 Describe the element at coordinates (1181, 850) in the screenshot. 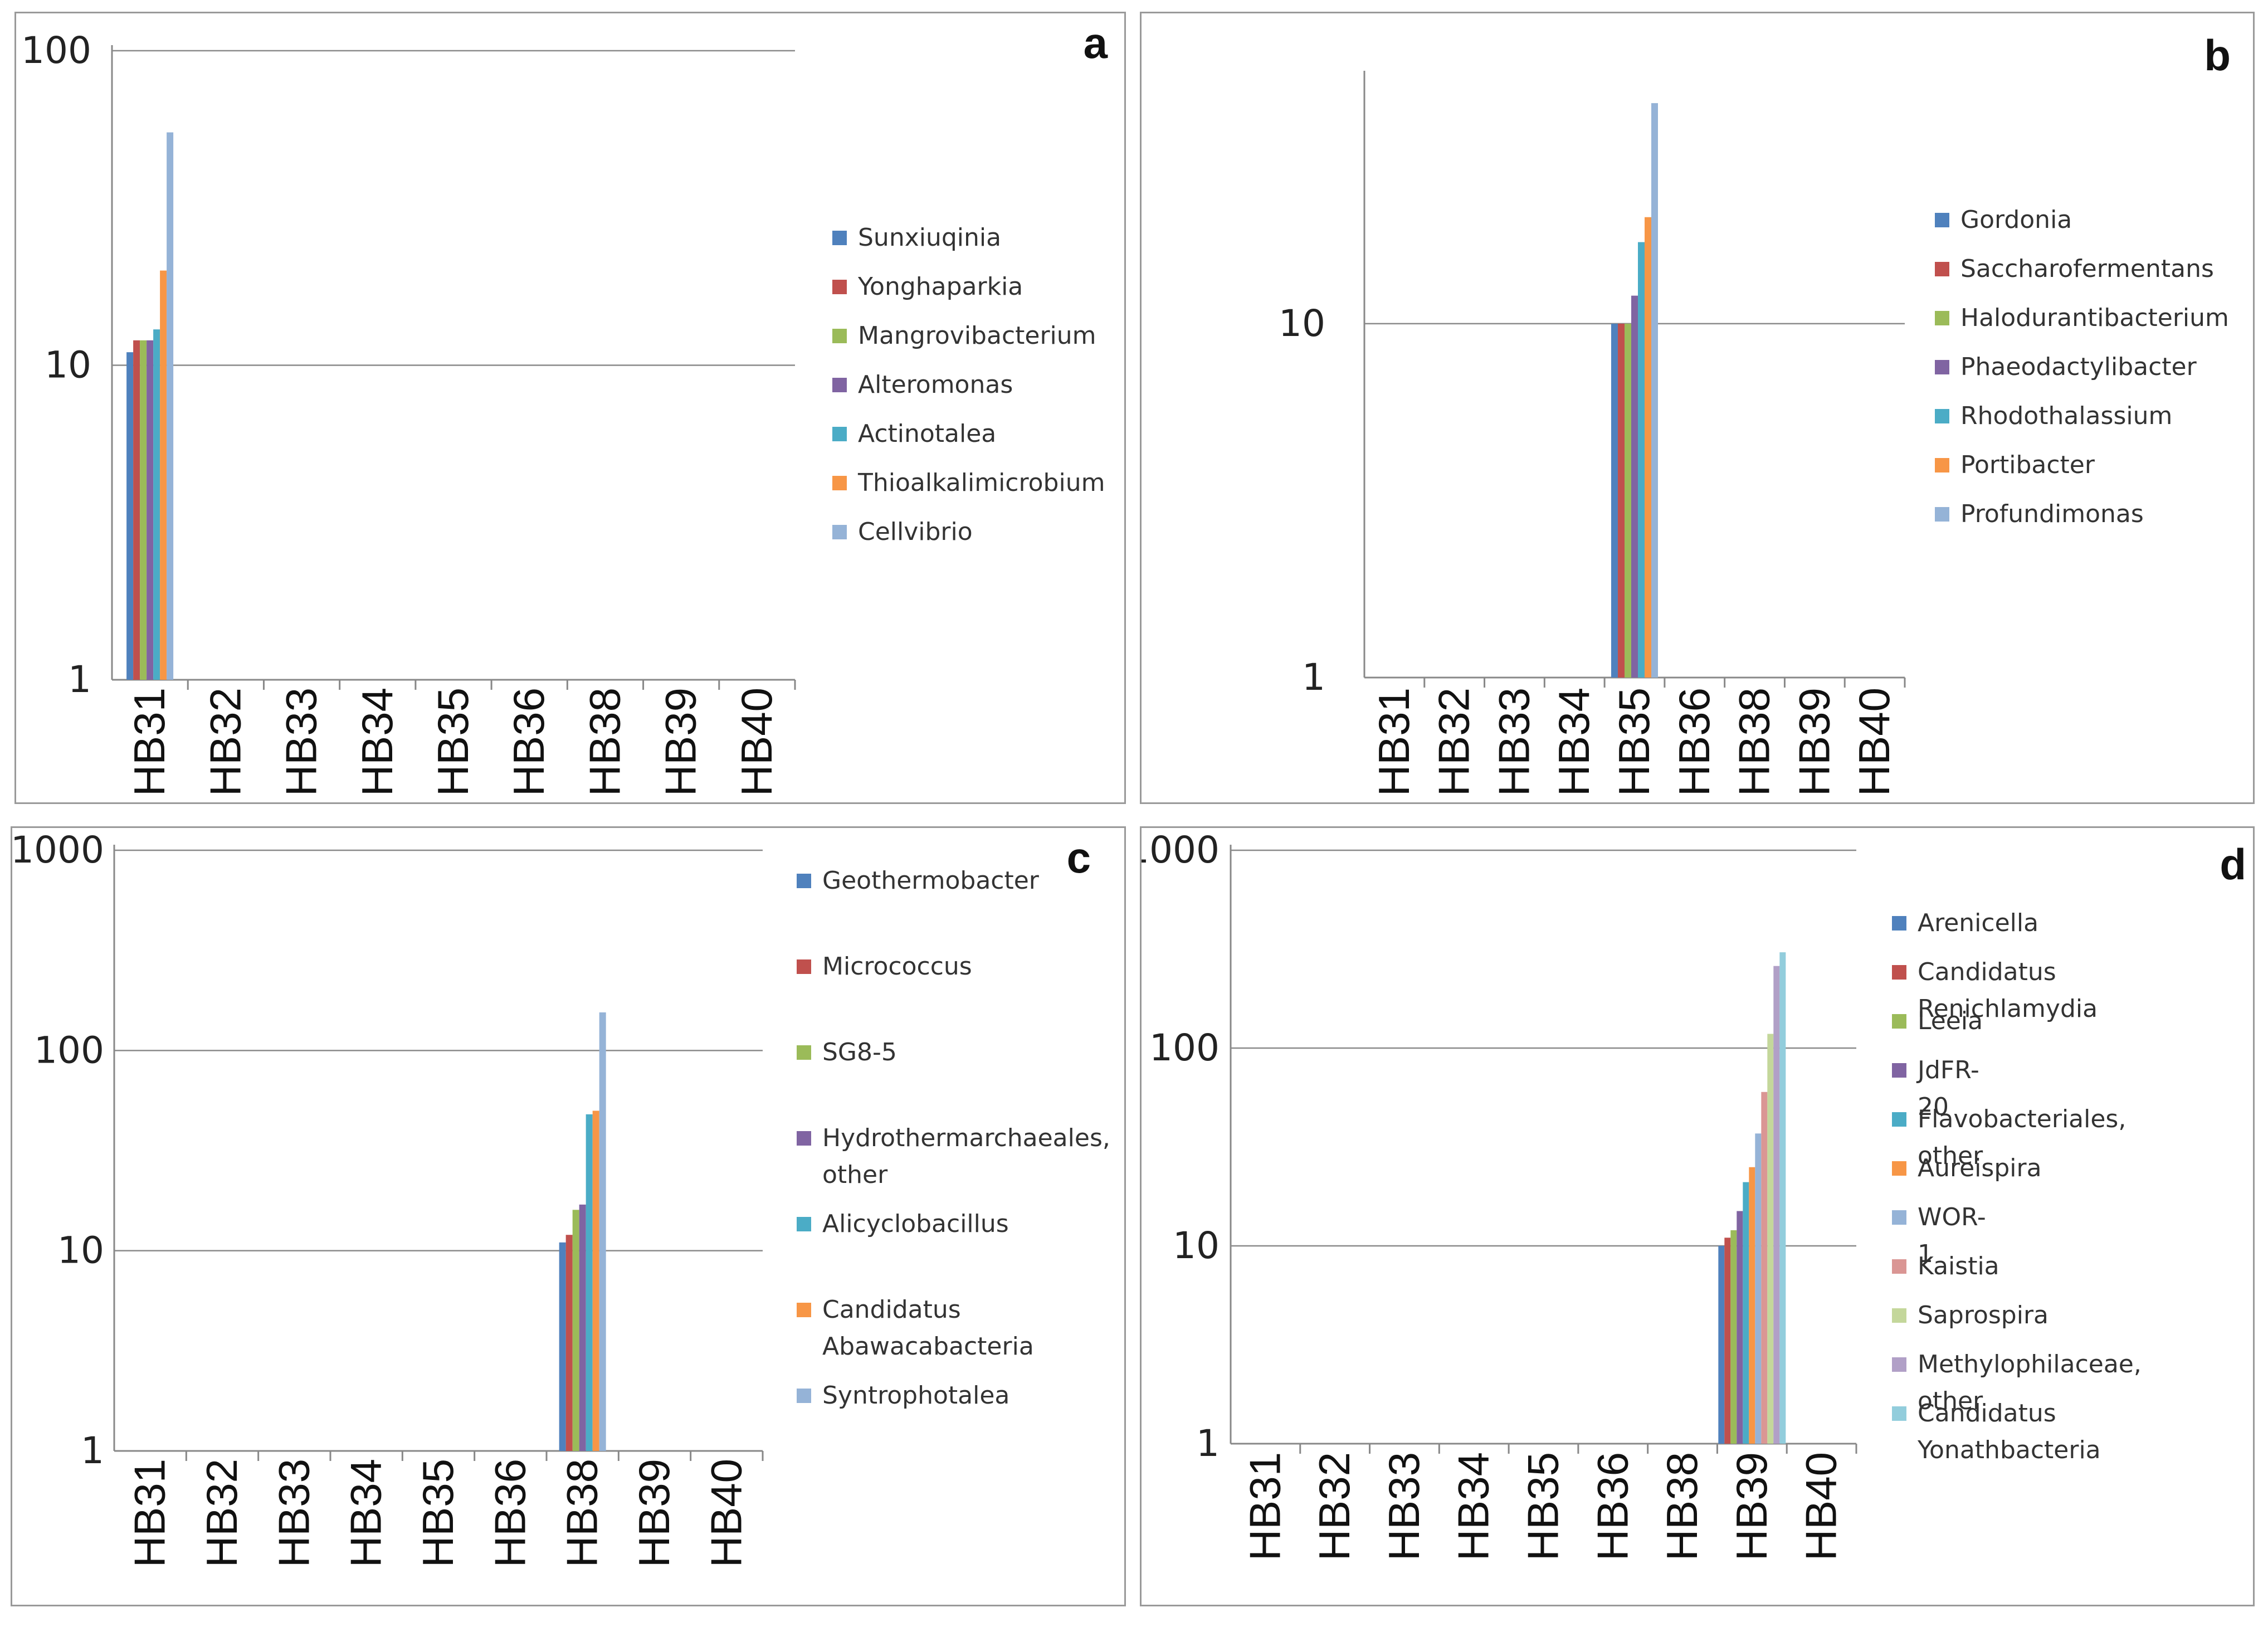

I see `y-tick-label-d: 1000` at that location.